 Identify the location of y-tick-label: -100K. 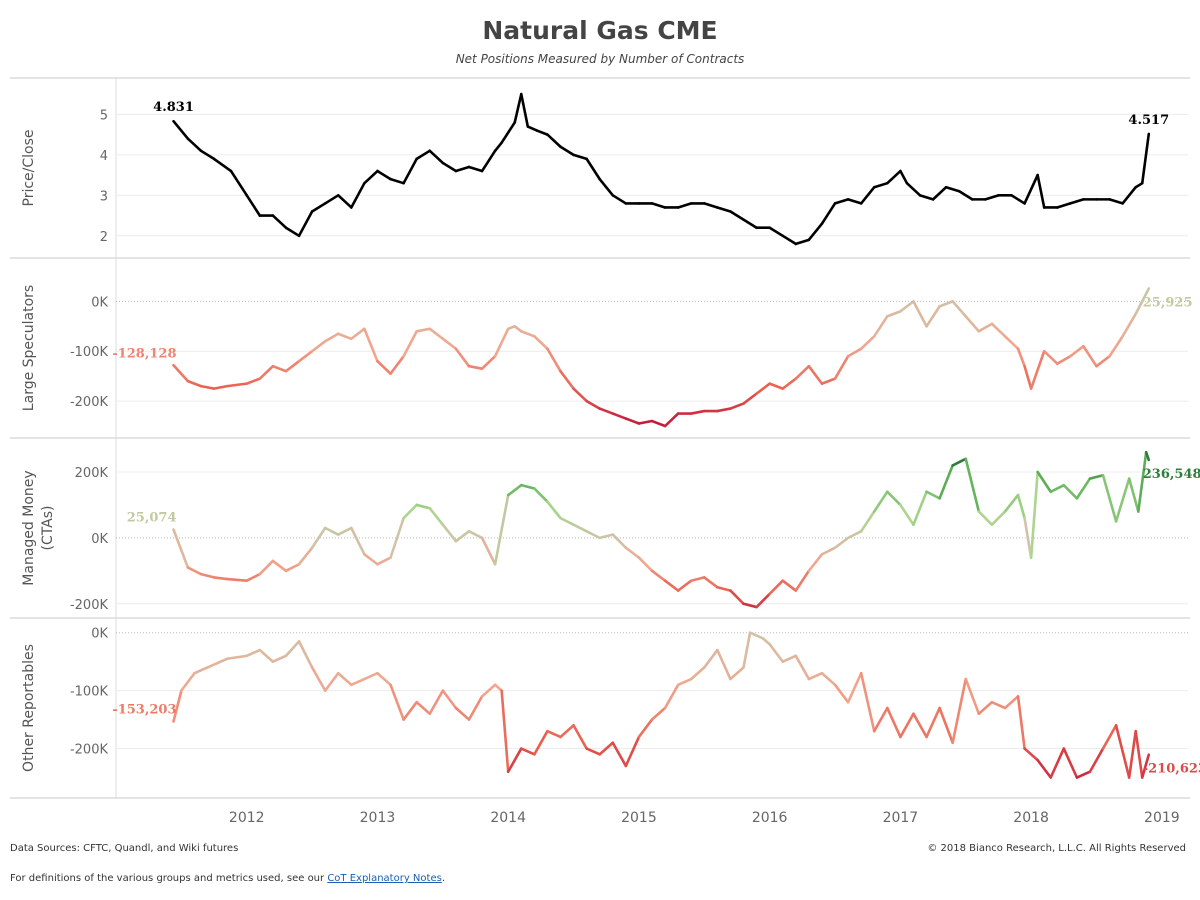
(89, 692).